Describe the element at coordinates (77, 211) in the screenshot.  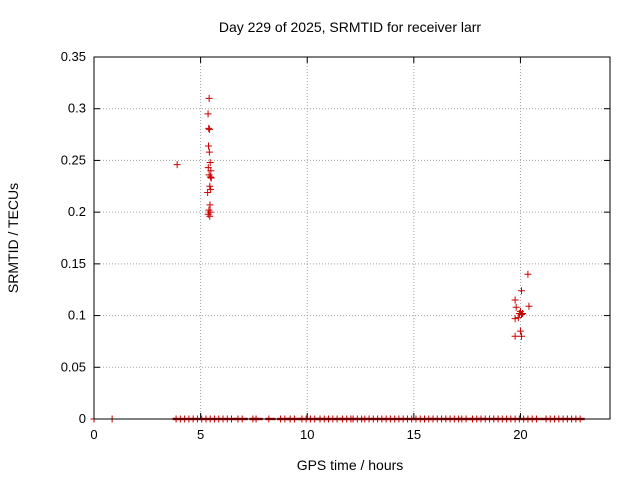
I see `y-tick-label: 0.2` at that location.